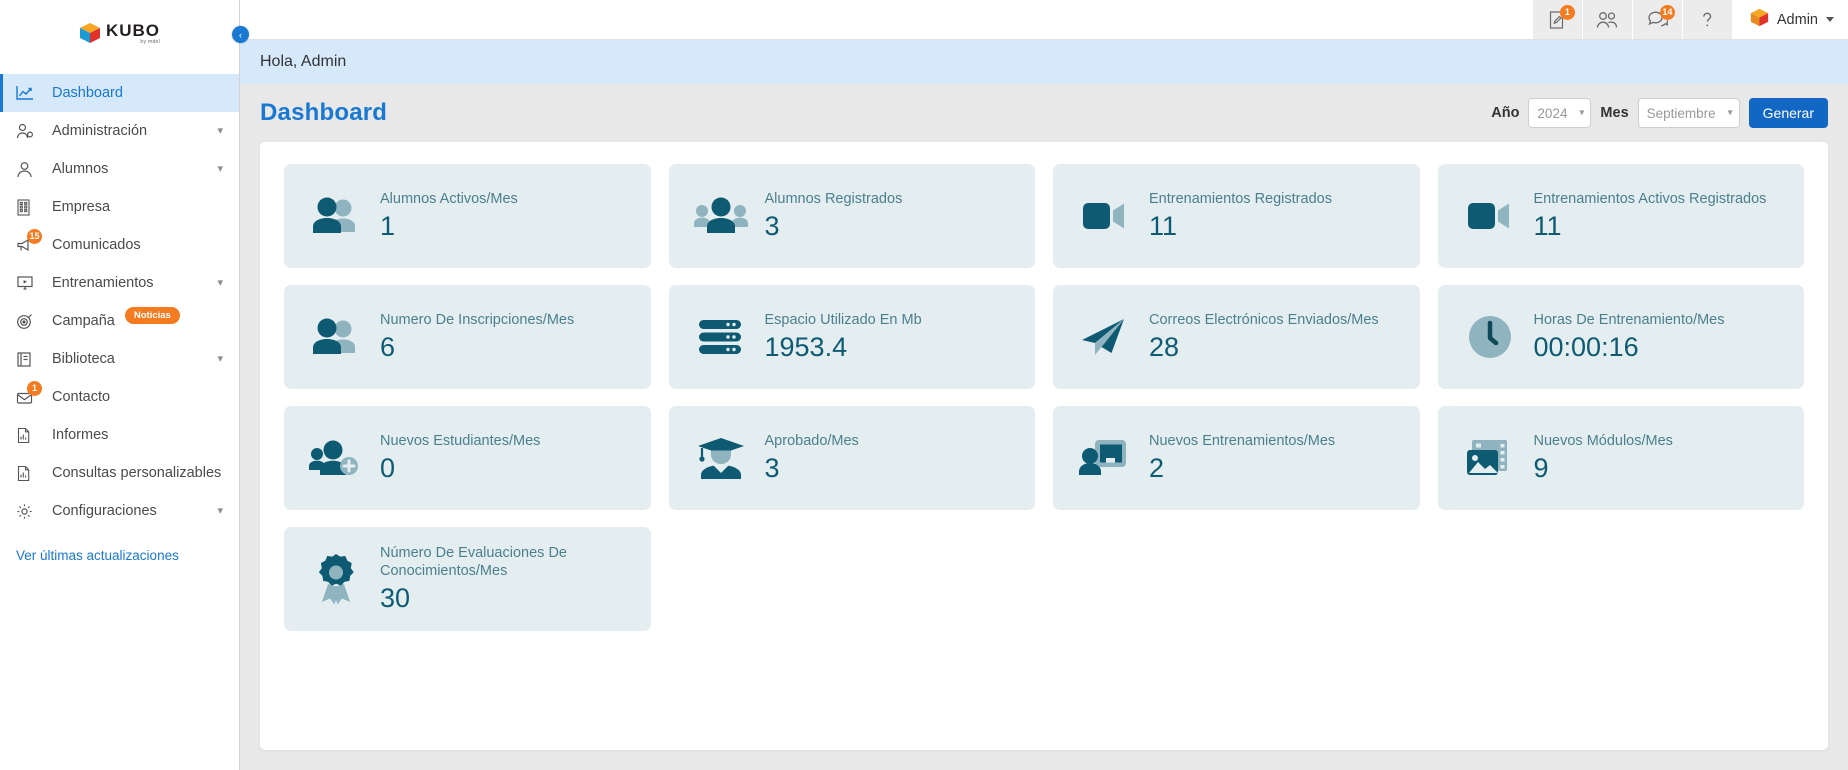  Describe the element at coordinates (119, 169) in the screenshot. I see `sidebar-item-alumnos: Alumnos ▾` at that location.